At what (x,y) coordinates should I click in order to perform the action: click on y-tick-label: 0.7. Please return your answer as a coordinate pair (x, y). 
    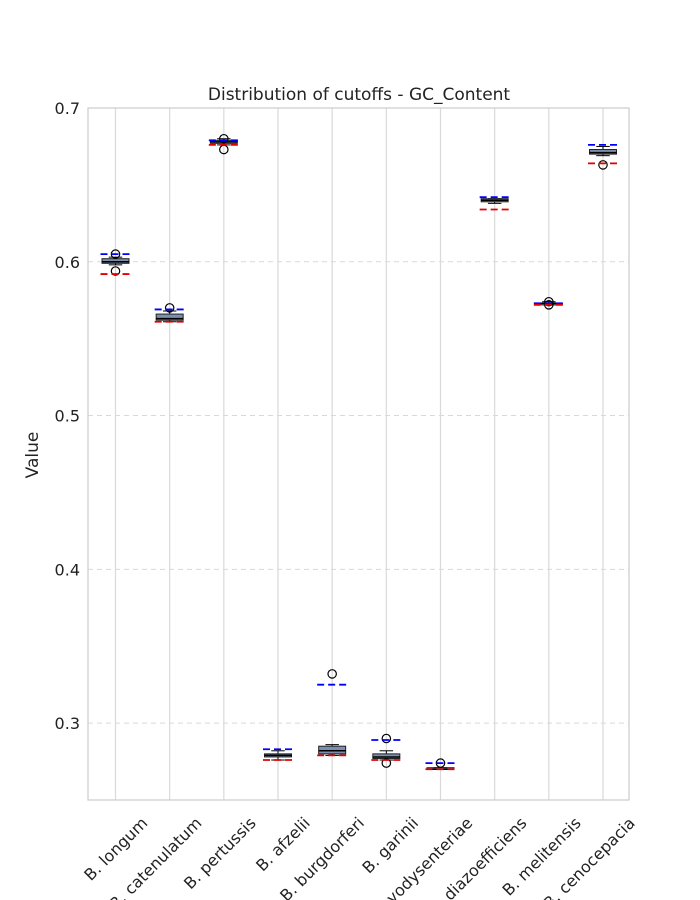
    Looking at the image, I should click on (67, 108).